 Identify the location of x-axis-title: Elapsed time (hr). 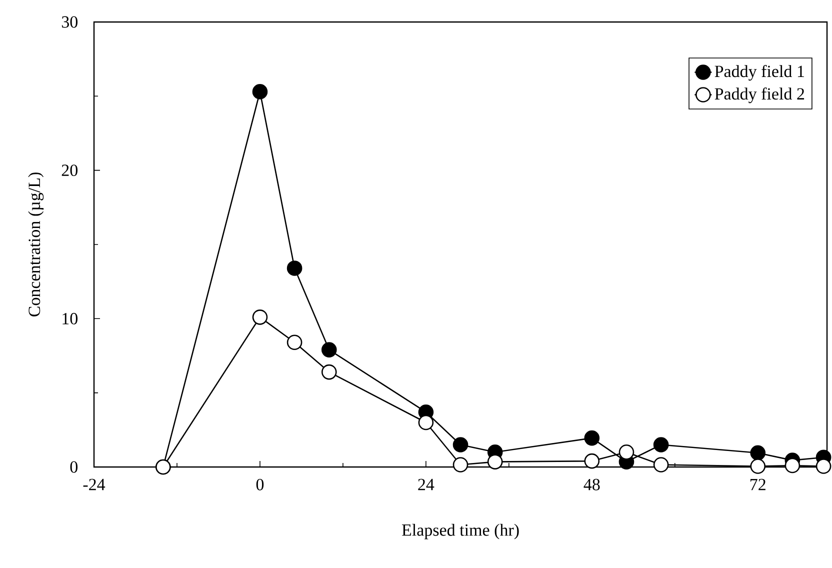
(460, 532).